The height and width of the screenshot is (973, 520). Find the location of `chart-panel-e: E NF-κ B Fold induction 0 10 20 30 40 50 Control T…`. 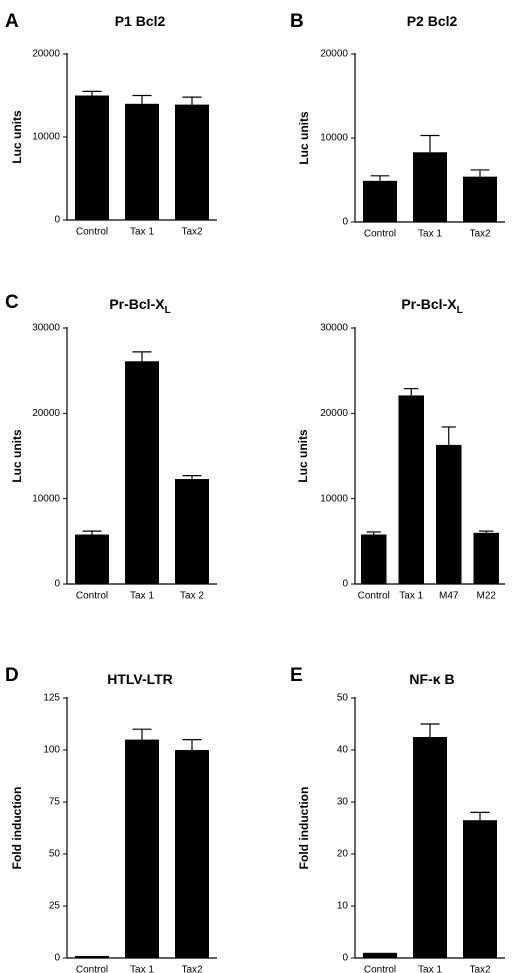

chart-panel-e: E NF-κ B Fold induction 0 10 20 30 40 50 Control T… is located at coordinates (397, 819).